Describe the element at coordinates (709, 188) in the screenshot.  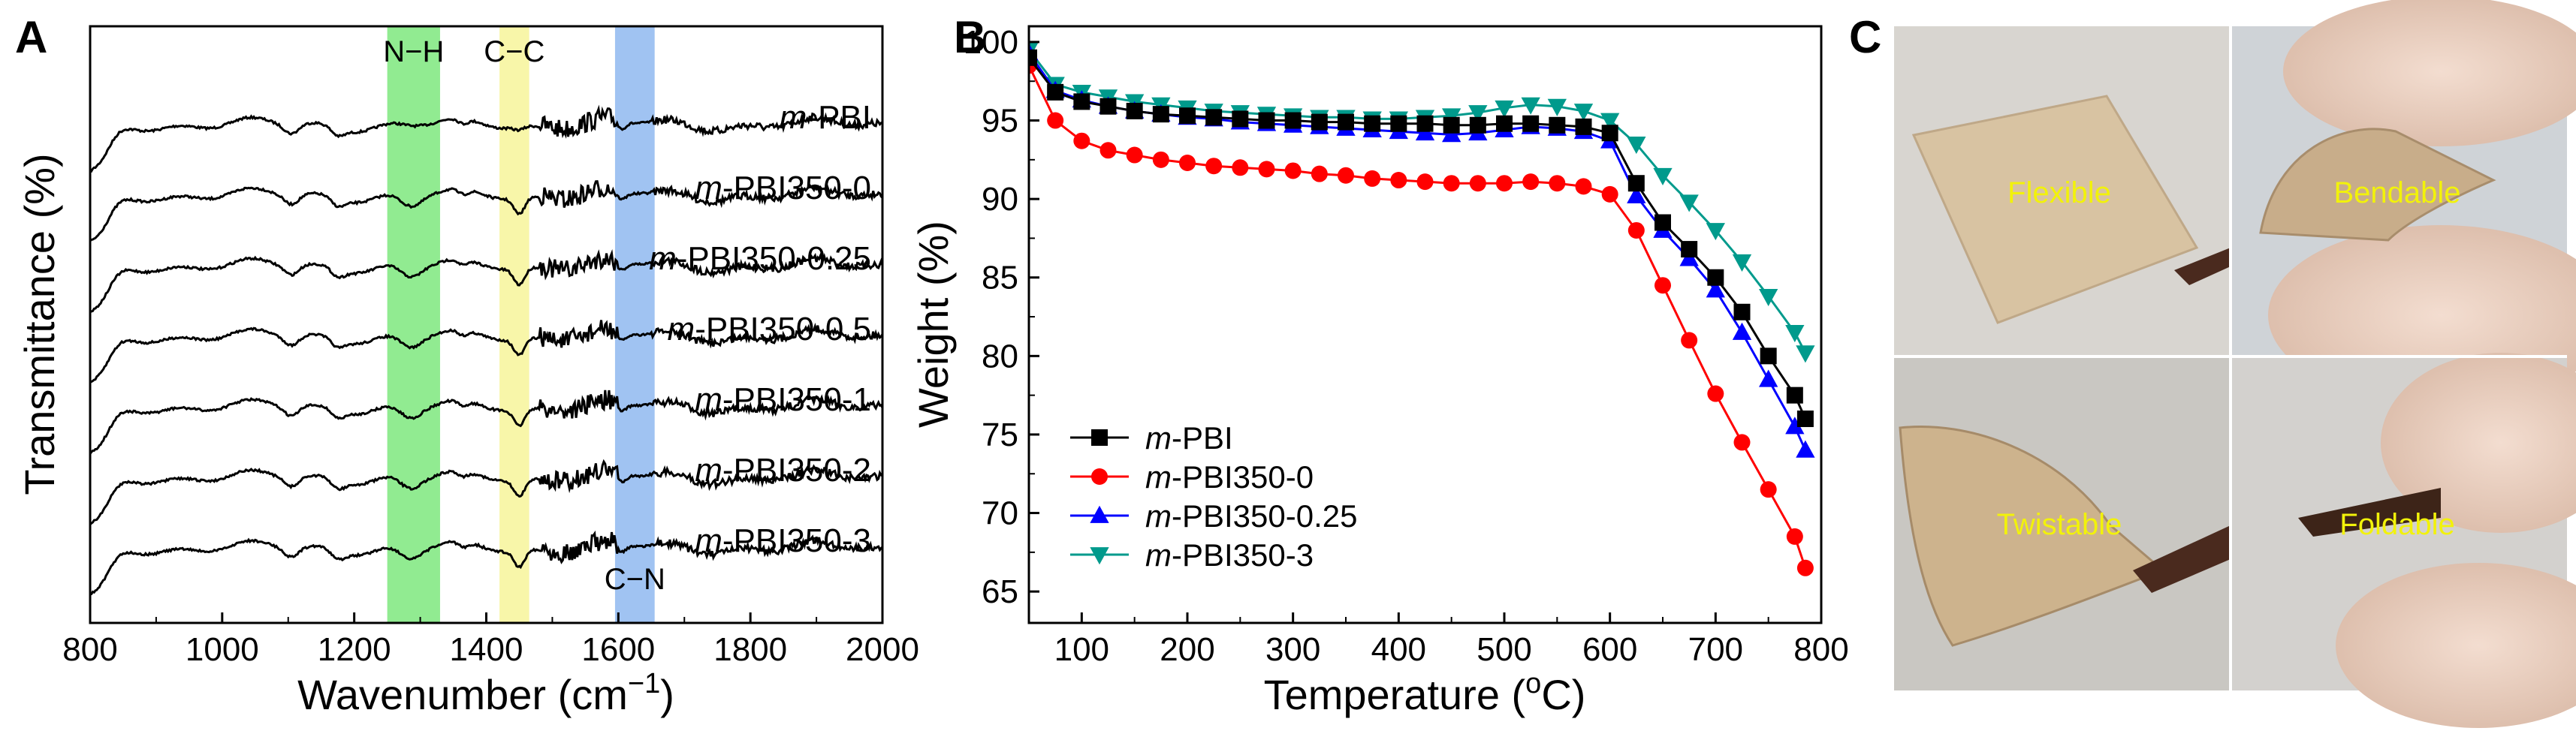
I see `ftir-curve-label-1-italic: m` at that location.